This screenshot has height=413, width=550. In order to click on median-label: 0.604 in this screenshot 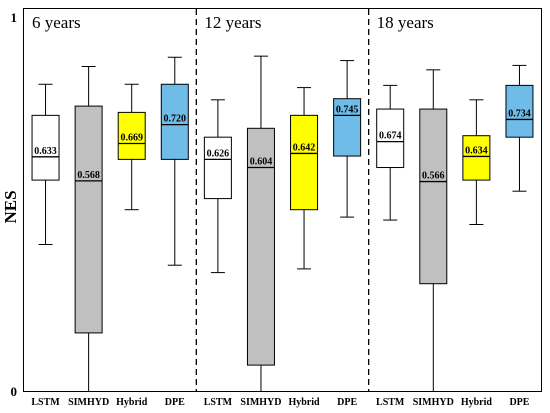, I will do `click(261, 162)`.